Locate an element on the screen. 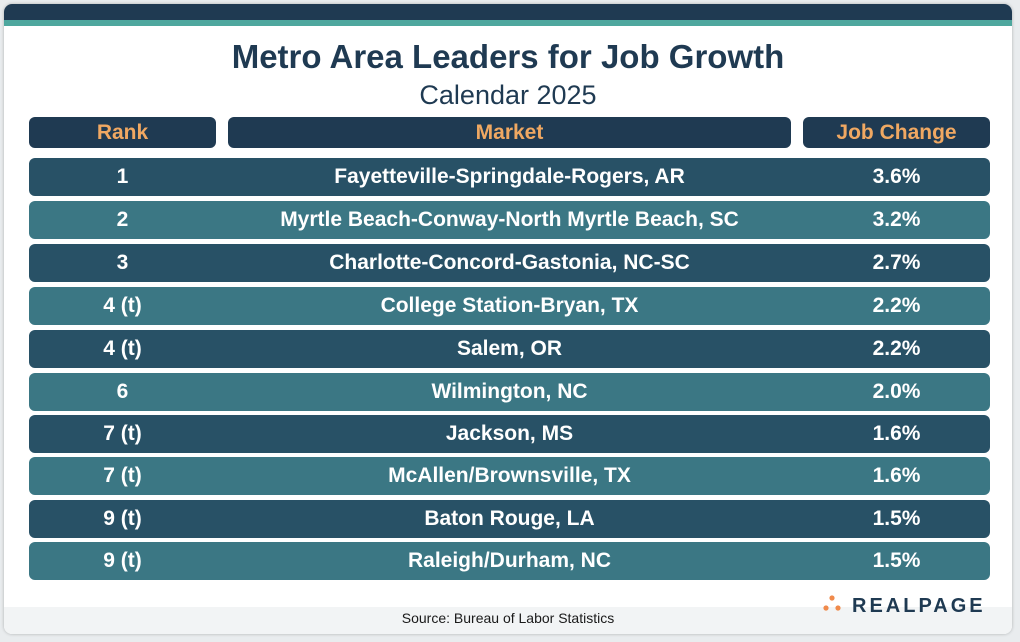 Image resolution: width=1020 pixels, height=642 pixels. footer-bar is located at coordinates (508, 620).